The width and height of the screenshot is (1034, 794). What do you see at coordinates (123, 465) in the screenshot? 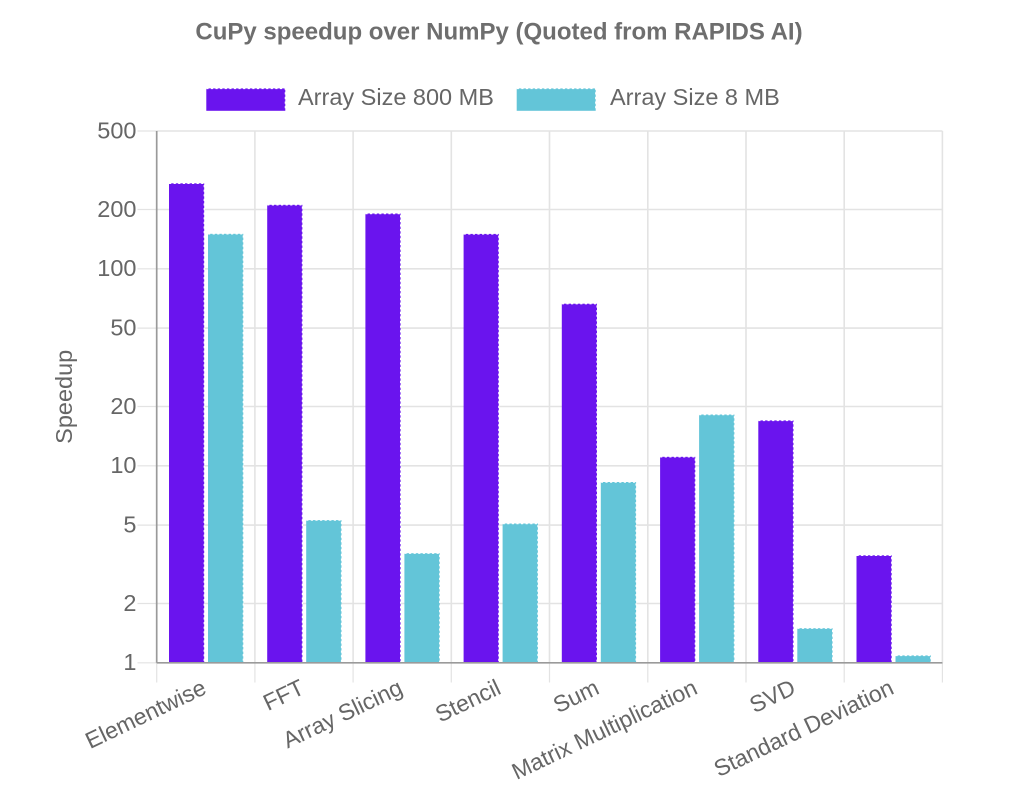
I see `svg-text: 10` at bounding box center [123, 465].